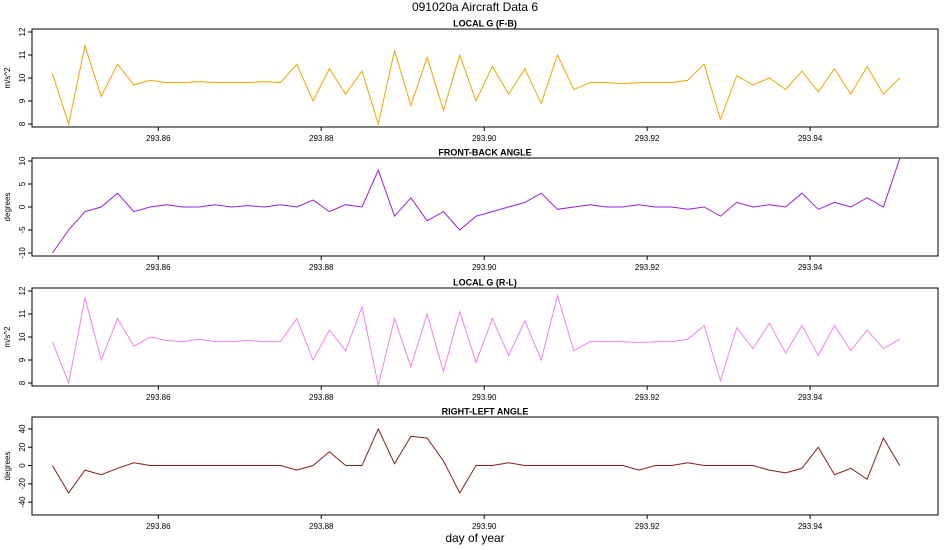  I want to click on panel-title: RIGHT-LEFT ANGLE, so click(485, 411).